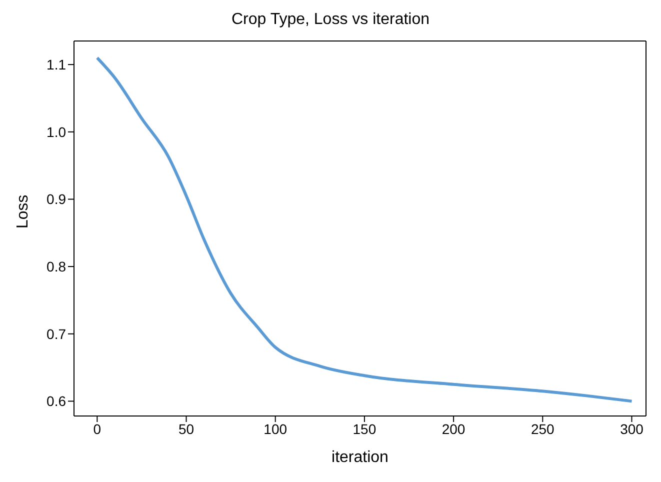 The height and width of the screenshot is (482, 661). I want to click on y-tick-label: 0.9, so click(56, 199).